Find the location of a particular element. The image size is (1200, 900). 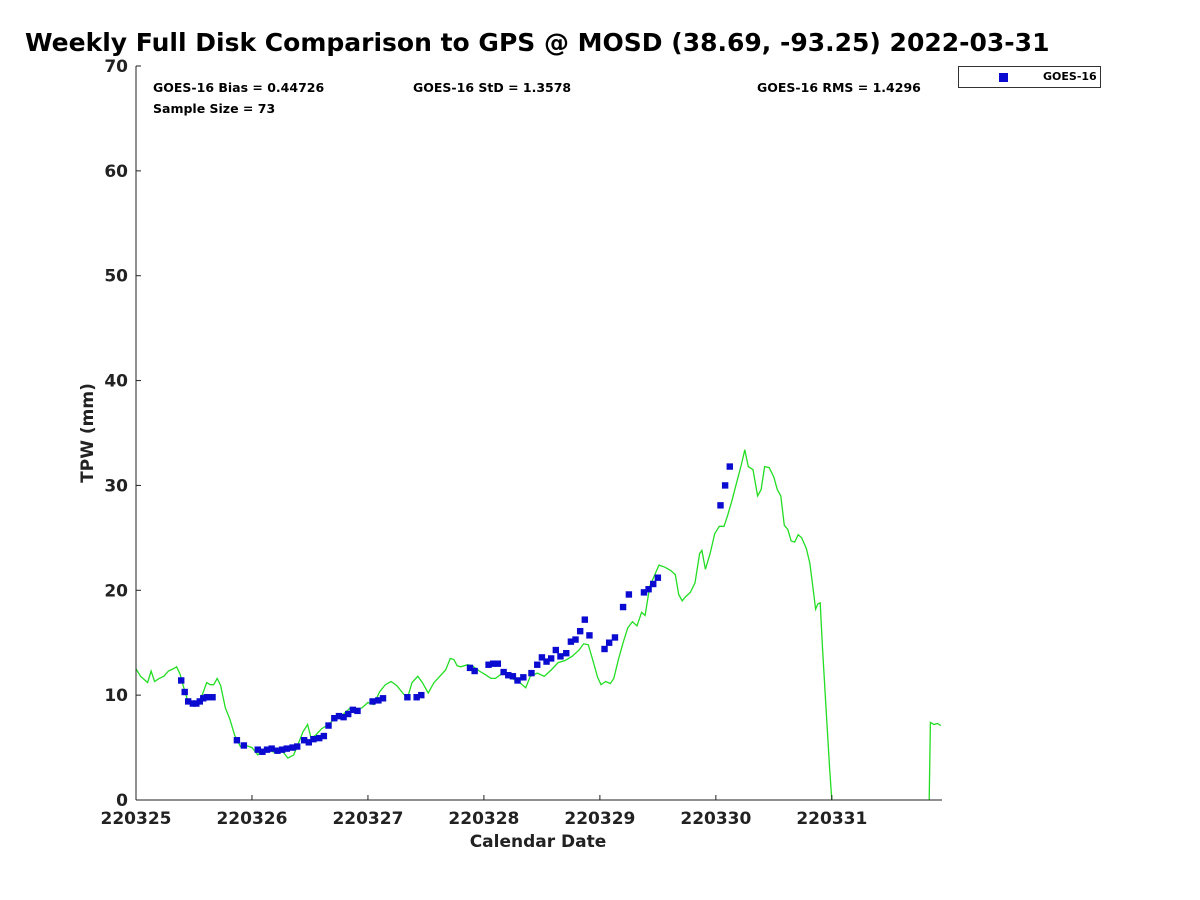

gps-line-segment is located at coordinates (935, 761).